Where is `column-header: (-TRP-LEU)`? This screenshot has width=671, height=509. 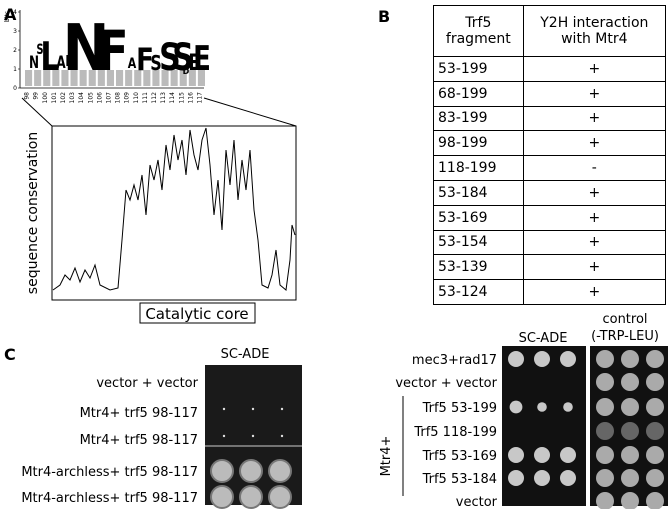 column-header: (-TRP-LEU) is located at coordinates (625, 336).